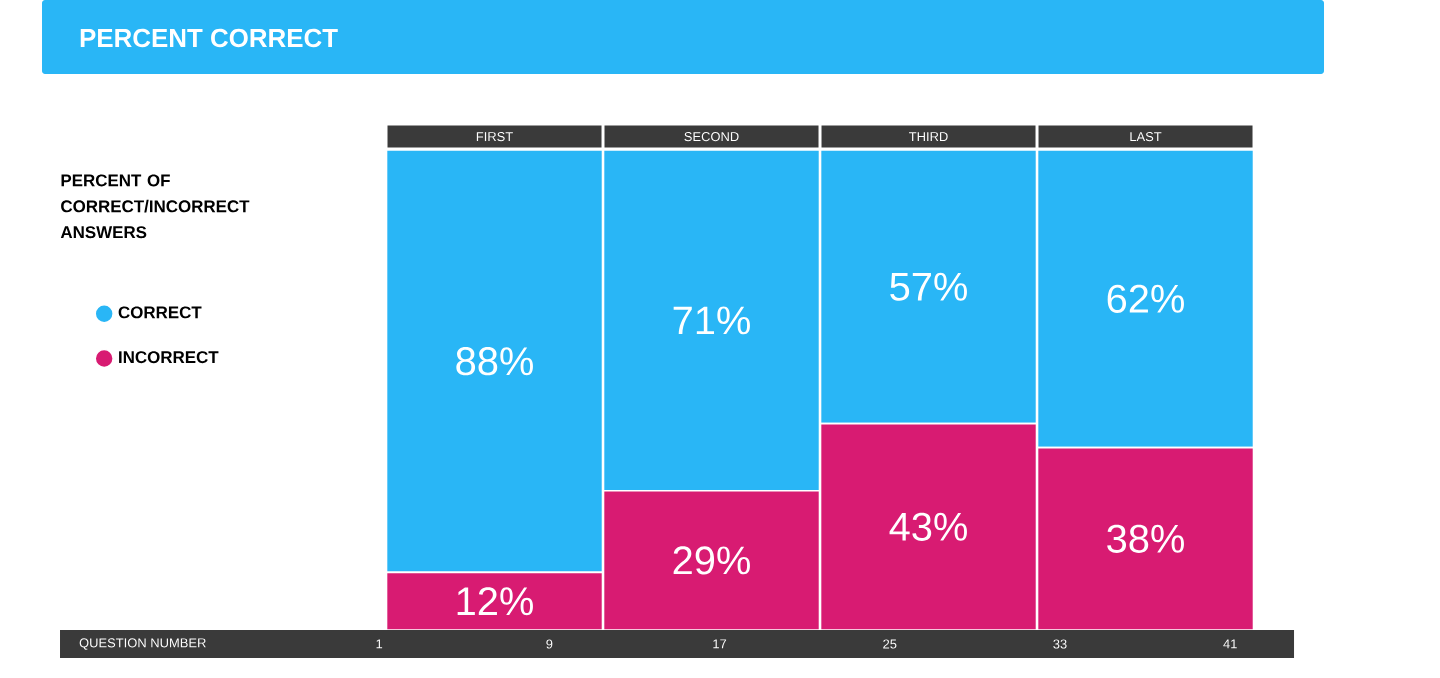  What do you see at coordinates (155, 206) in the screenshot?
I see `legend-title: PERCENT OF CORRECT/INCORRECT ANSWERS` at bounding box center [155, 206].